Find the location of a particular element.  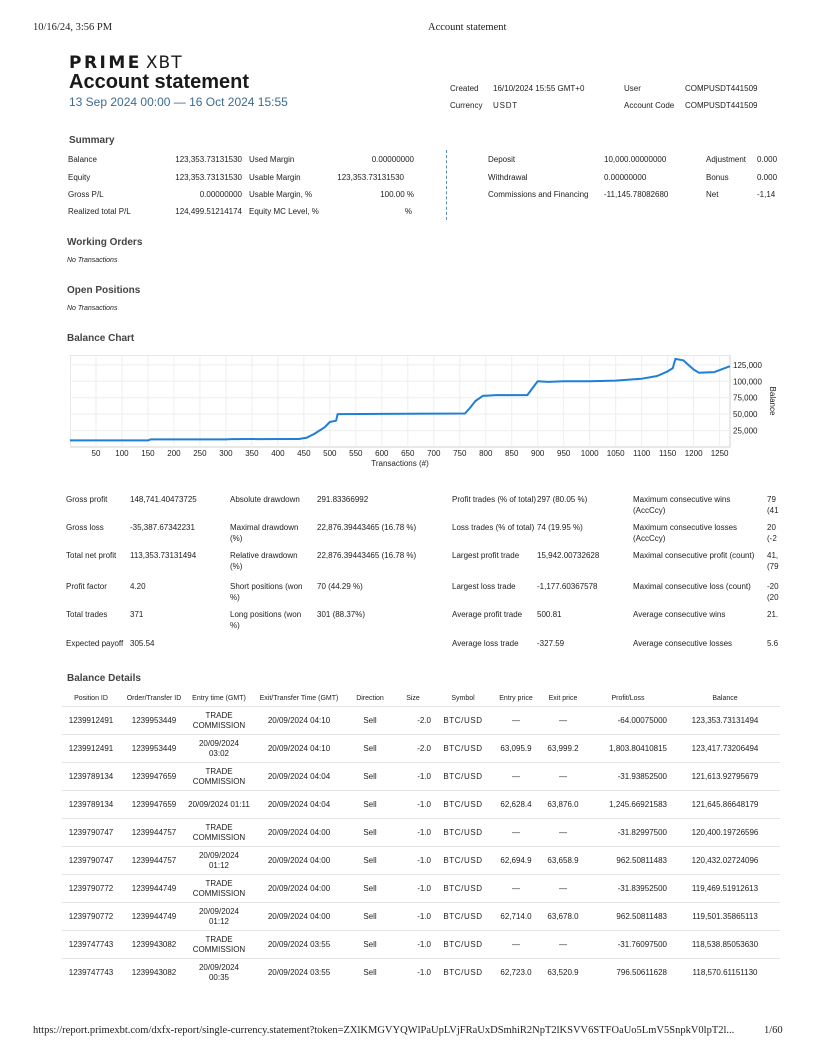

summary-label: Used Margin is located at coordinates (272, 159).